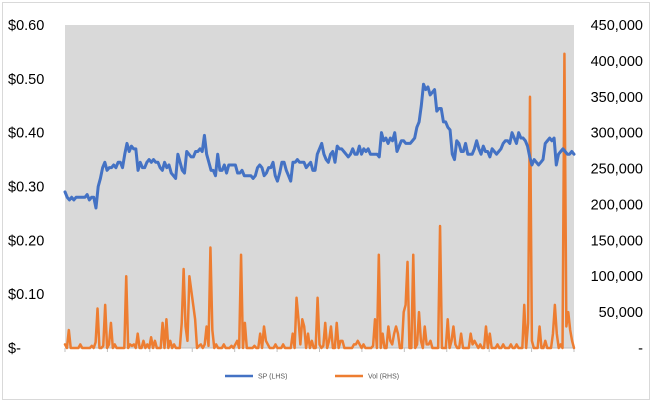  I want to click on right-tick-label: 200,000, so click(617, 205).